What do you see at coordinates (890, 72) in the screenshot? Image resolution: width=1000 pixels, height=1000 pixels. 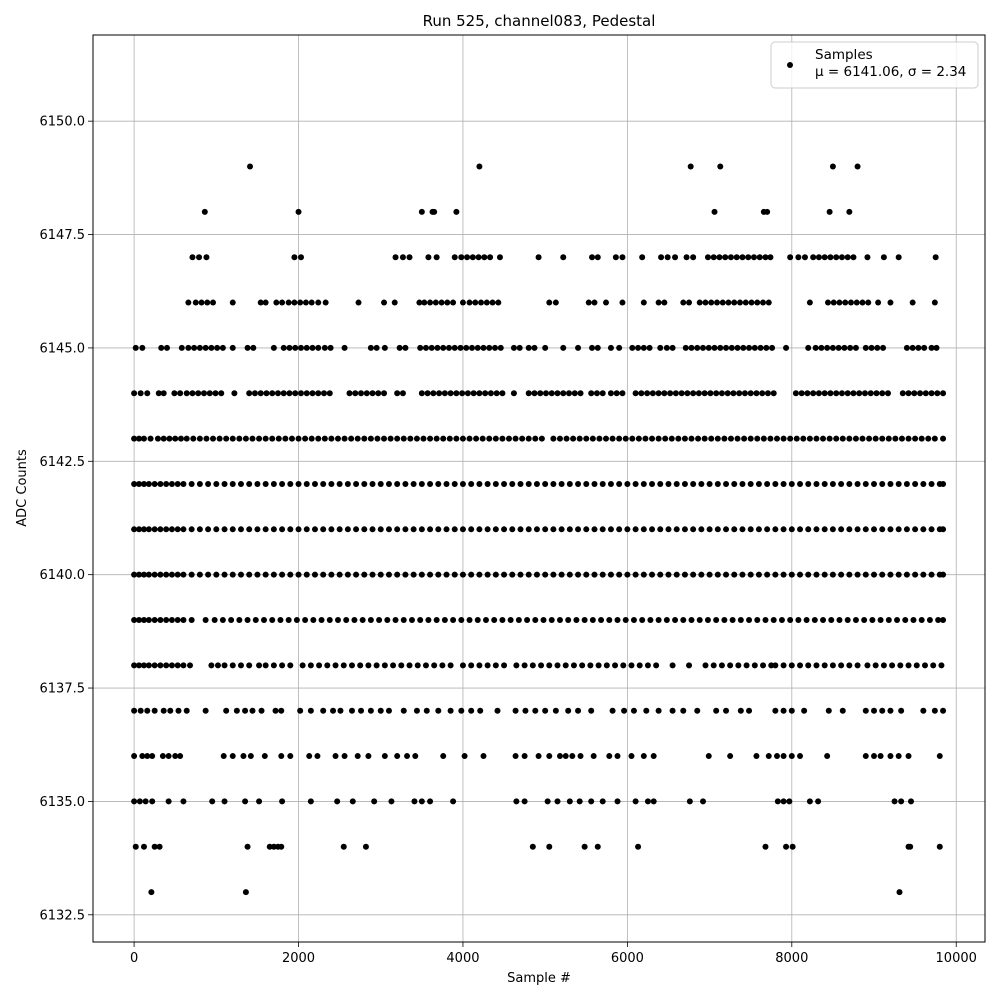 I see `legend-statistics: μ = 6141.06, σ = 2.34` at bounding box center [890, 72].